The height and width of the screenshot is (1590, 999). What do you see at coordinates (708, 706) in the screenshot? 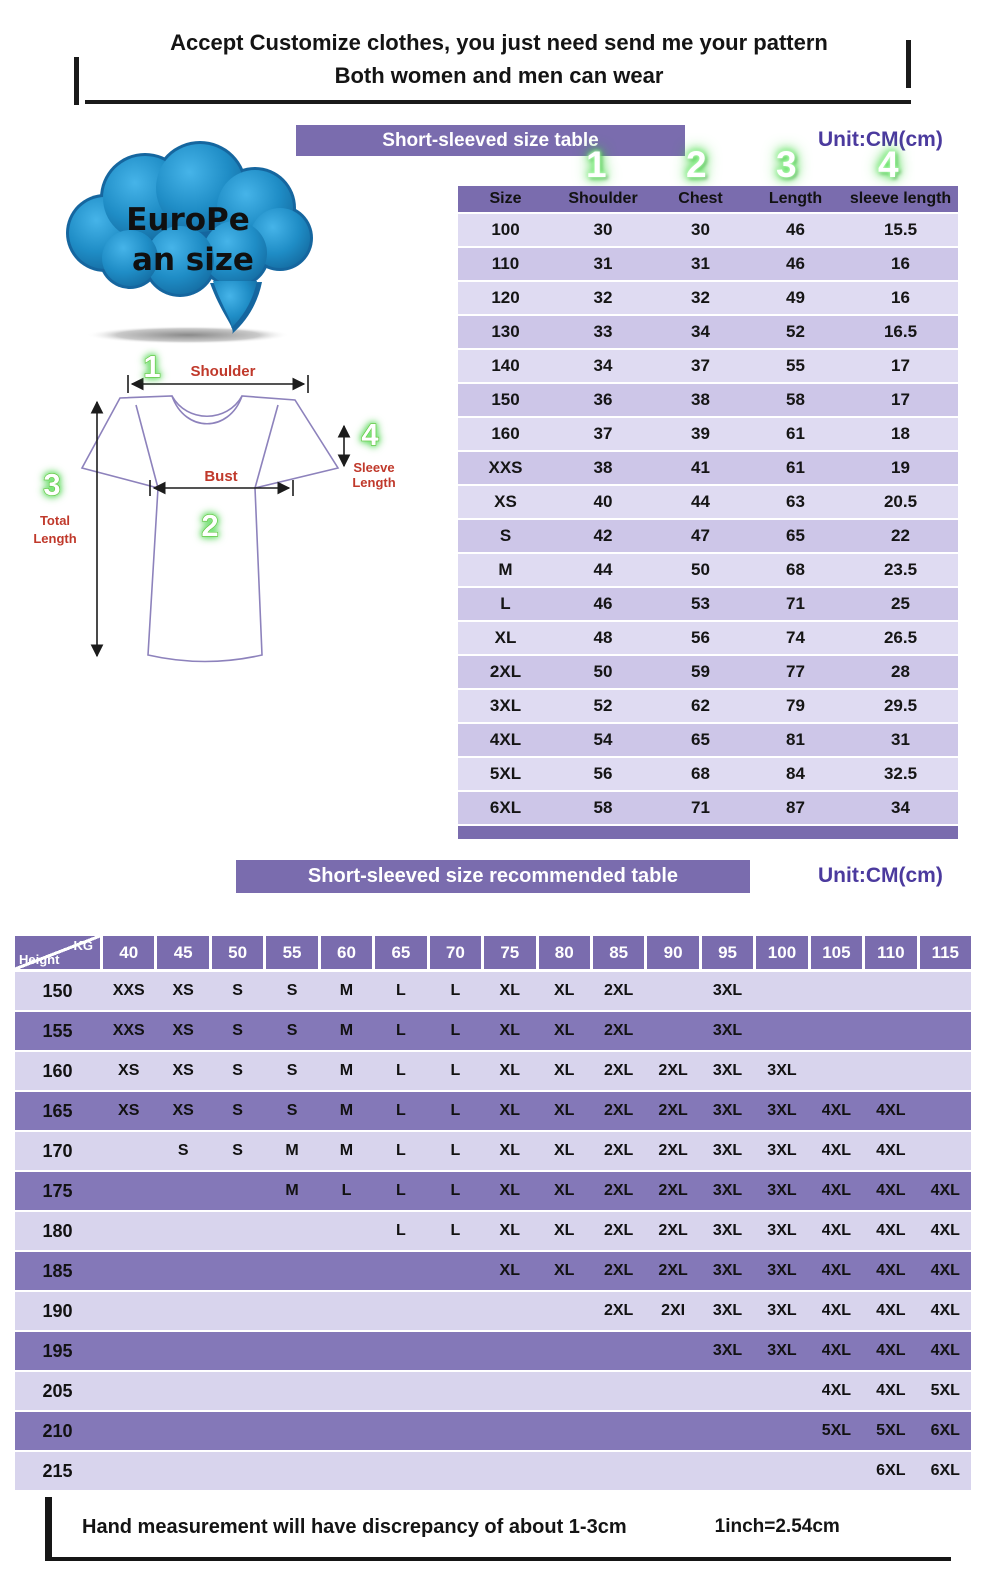
I see `size-table-row: 3XL 52 62 79 29.5` at bounding box center [708, 706].